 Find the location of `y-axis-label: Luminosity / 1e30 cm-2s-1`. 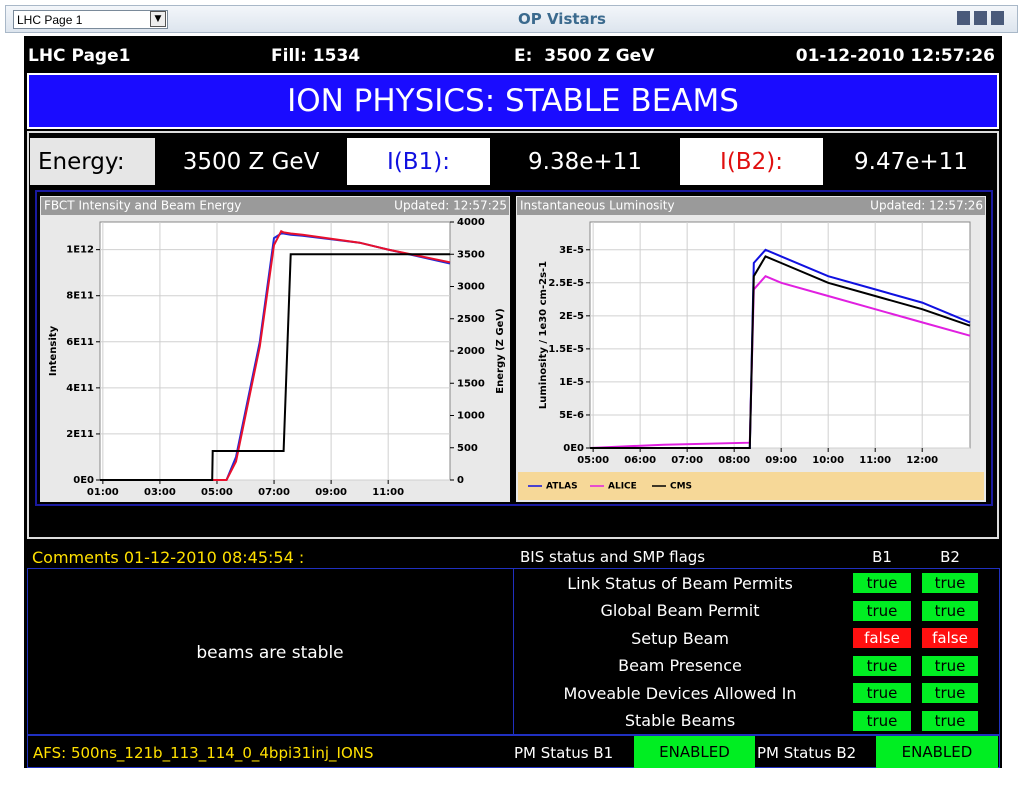

y-axis-label: Luminosity / 1e30 cm-2s-1 is located at coordinates (543, 335).